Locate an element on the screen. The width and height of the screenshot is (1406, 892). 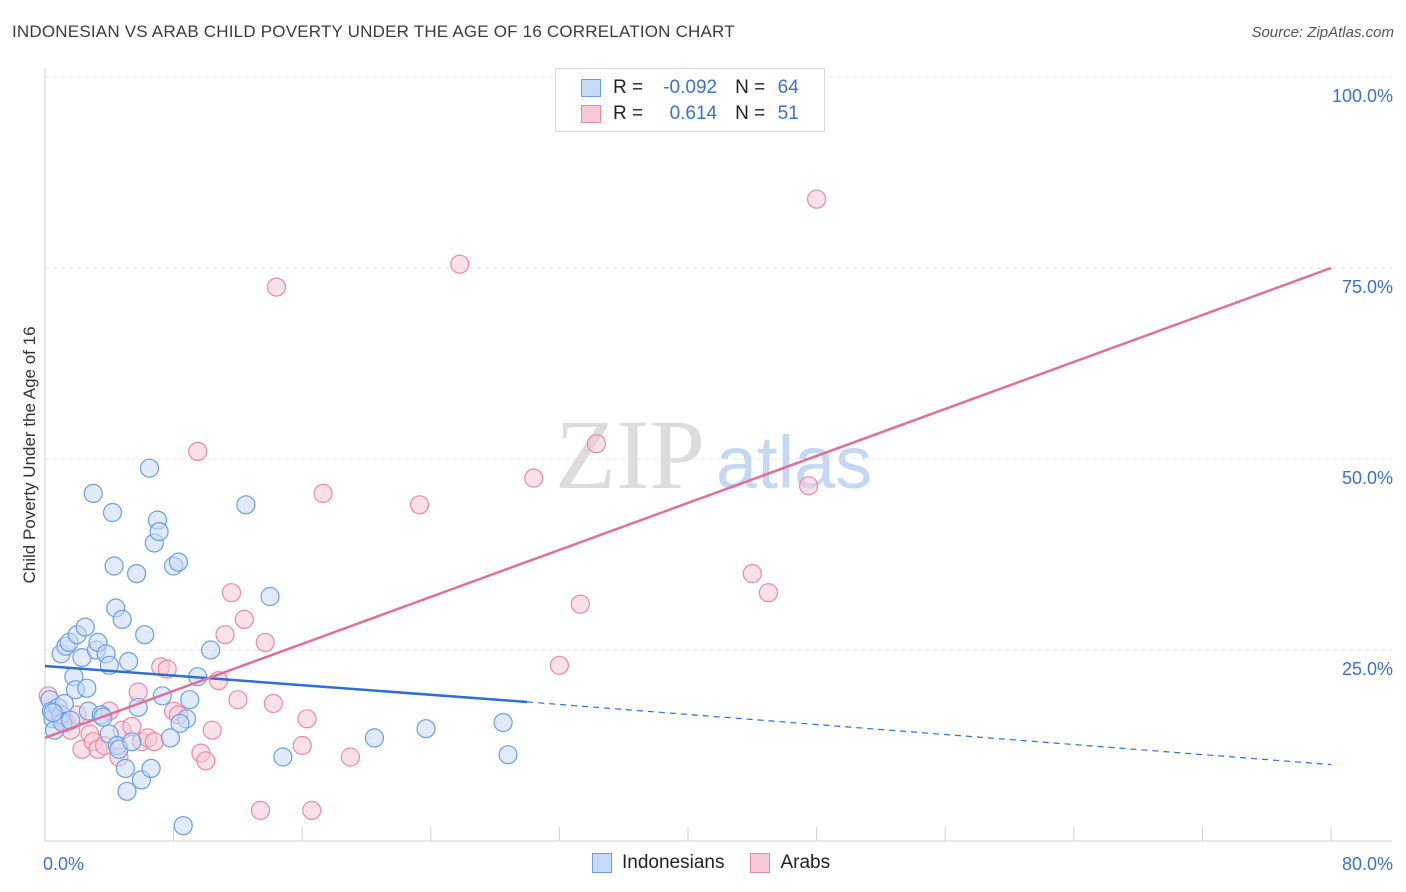
watermark-atlas: atlas is located at coordinates (794, 462).